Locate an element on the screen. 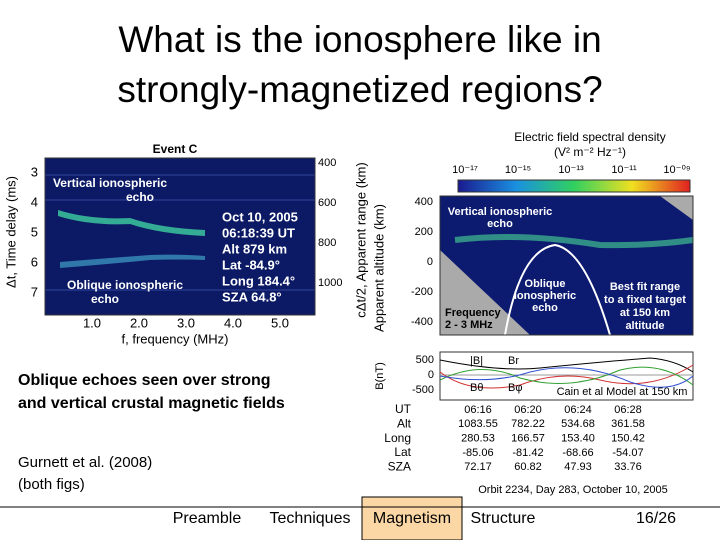  table-cell: 47.93 is located at coordinates (578, 467).